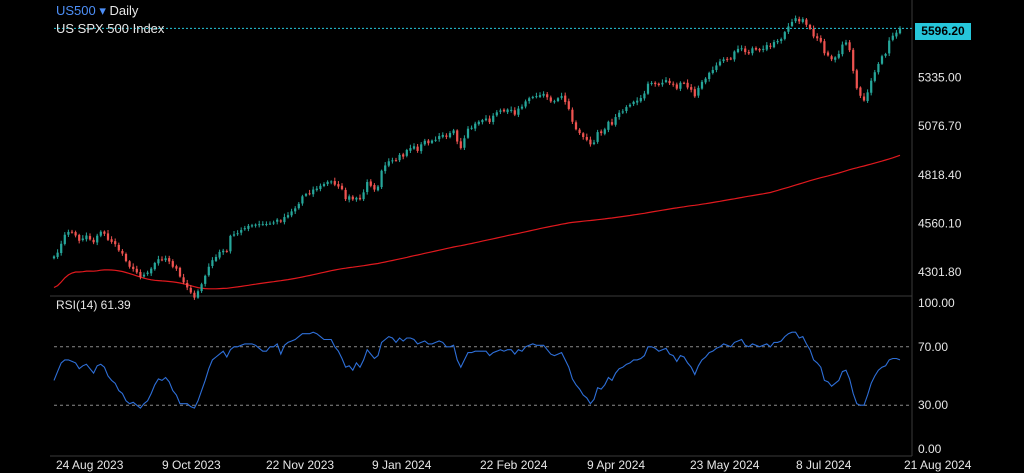  What do you see at coordinates (124, 10) in the screenshot?
I see `interval-label: Daily` at bounding box center [124, 10].